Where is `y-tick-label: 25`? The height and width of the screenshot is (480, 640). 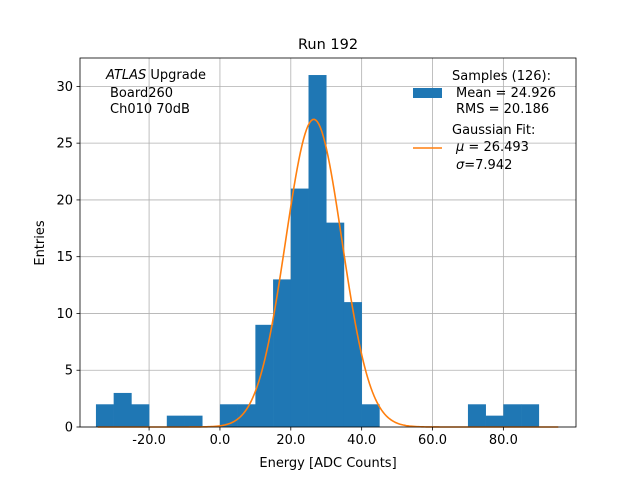
y-tick-label: 25 is located at coordinates (64, 144).